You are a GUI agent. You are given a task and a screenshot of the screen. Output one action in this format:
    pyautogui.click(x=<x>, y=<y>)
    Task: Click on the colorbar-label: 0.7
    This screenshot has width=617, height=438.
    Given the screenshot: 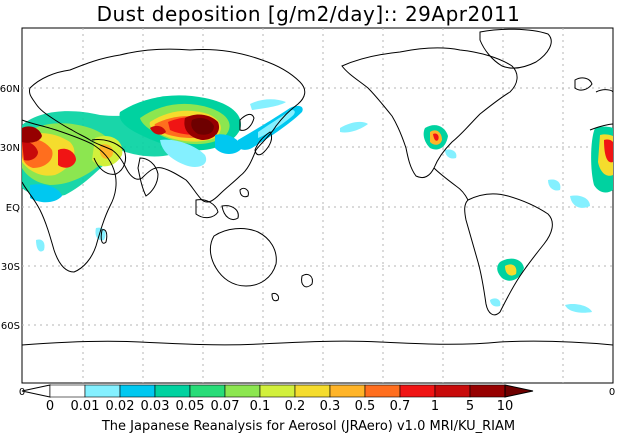 What is the action you would take?
    pyautogui.click(x=400, y=406)
    